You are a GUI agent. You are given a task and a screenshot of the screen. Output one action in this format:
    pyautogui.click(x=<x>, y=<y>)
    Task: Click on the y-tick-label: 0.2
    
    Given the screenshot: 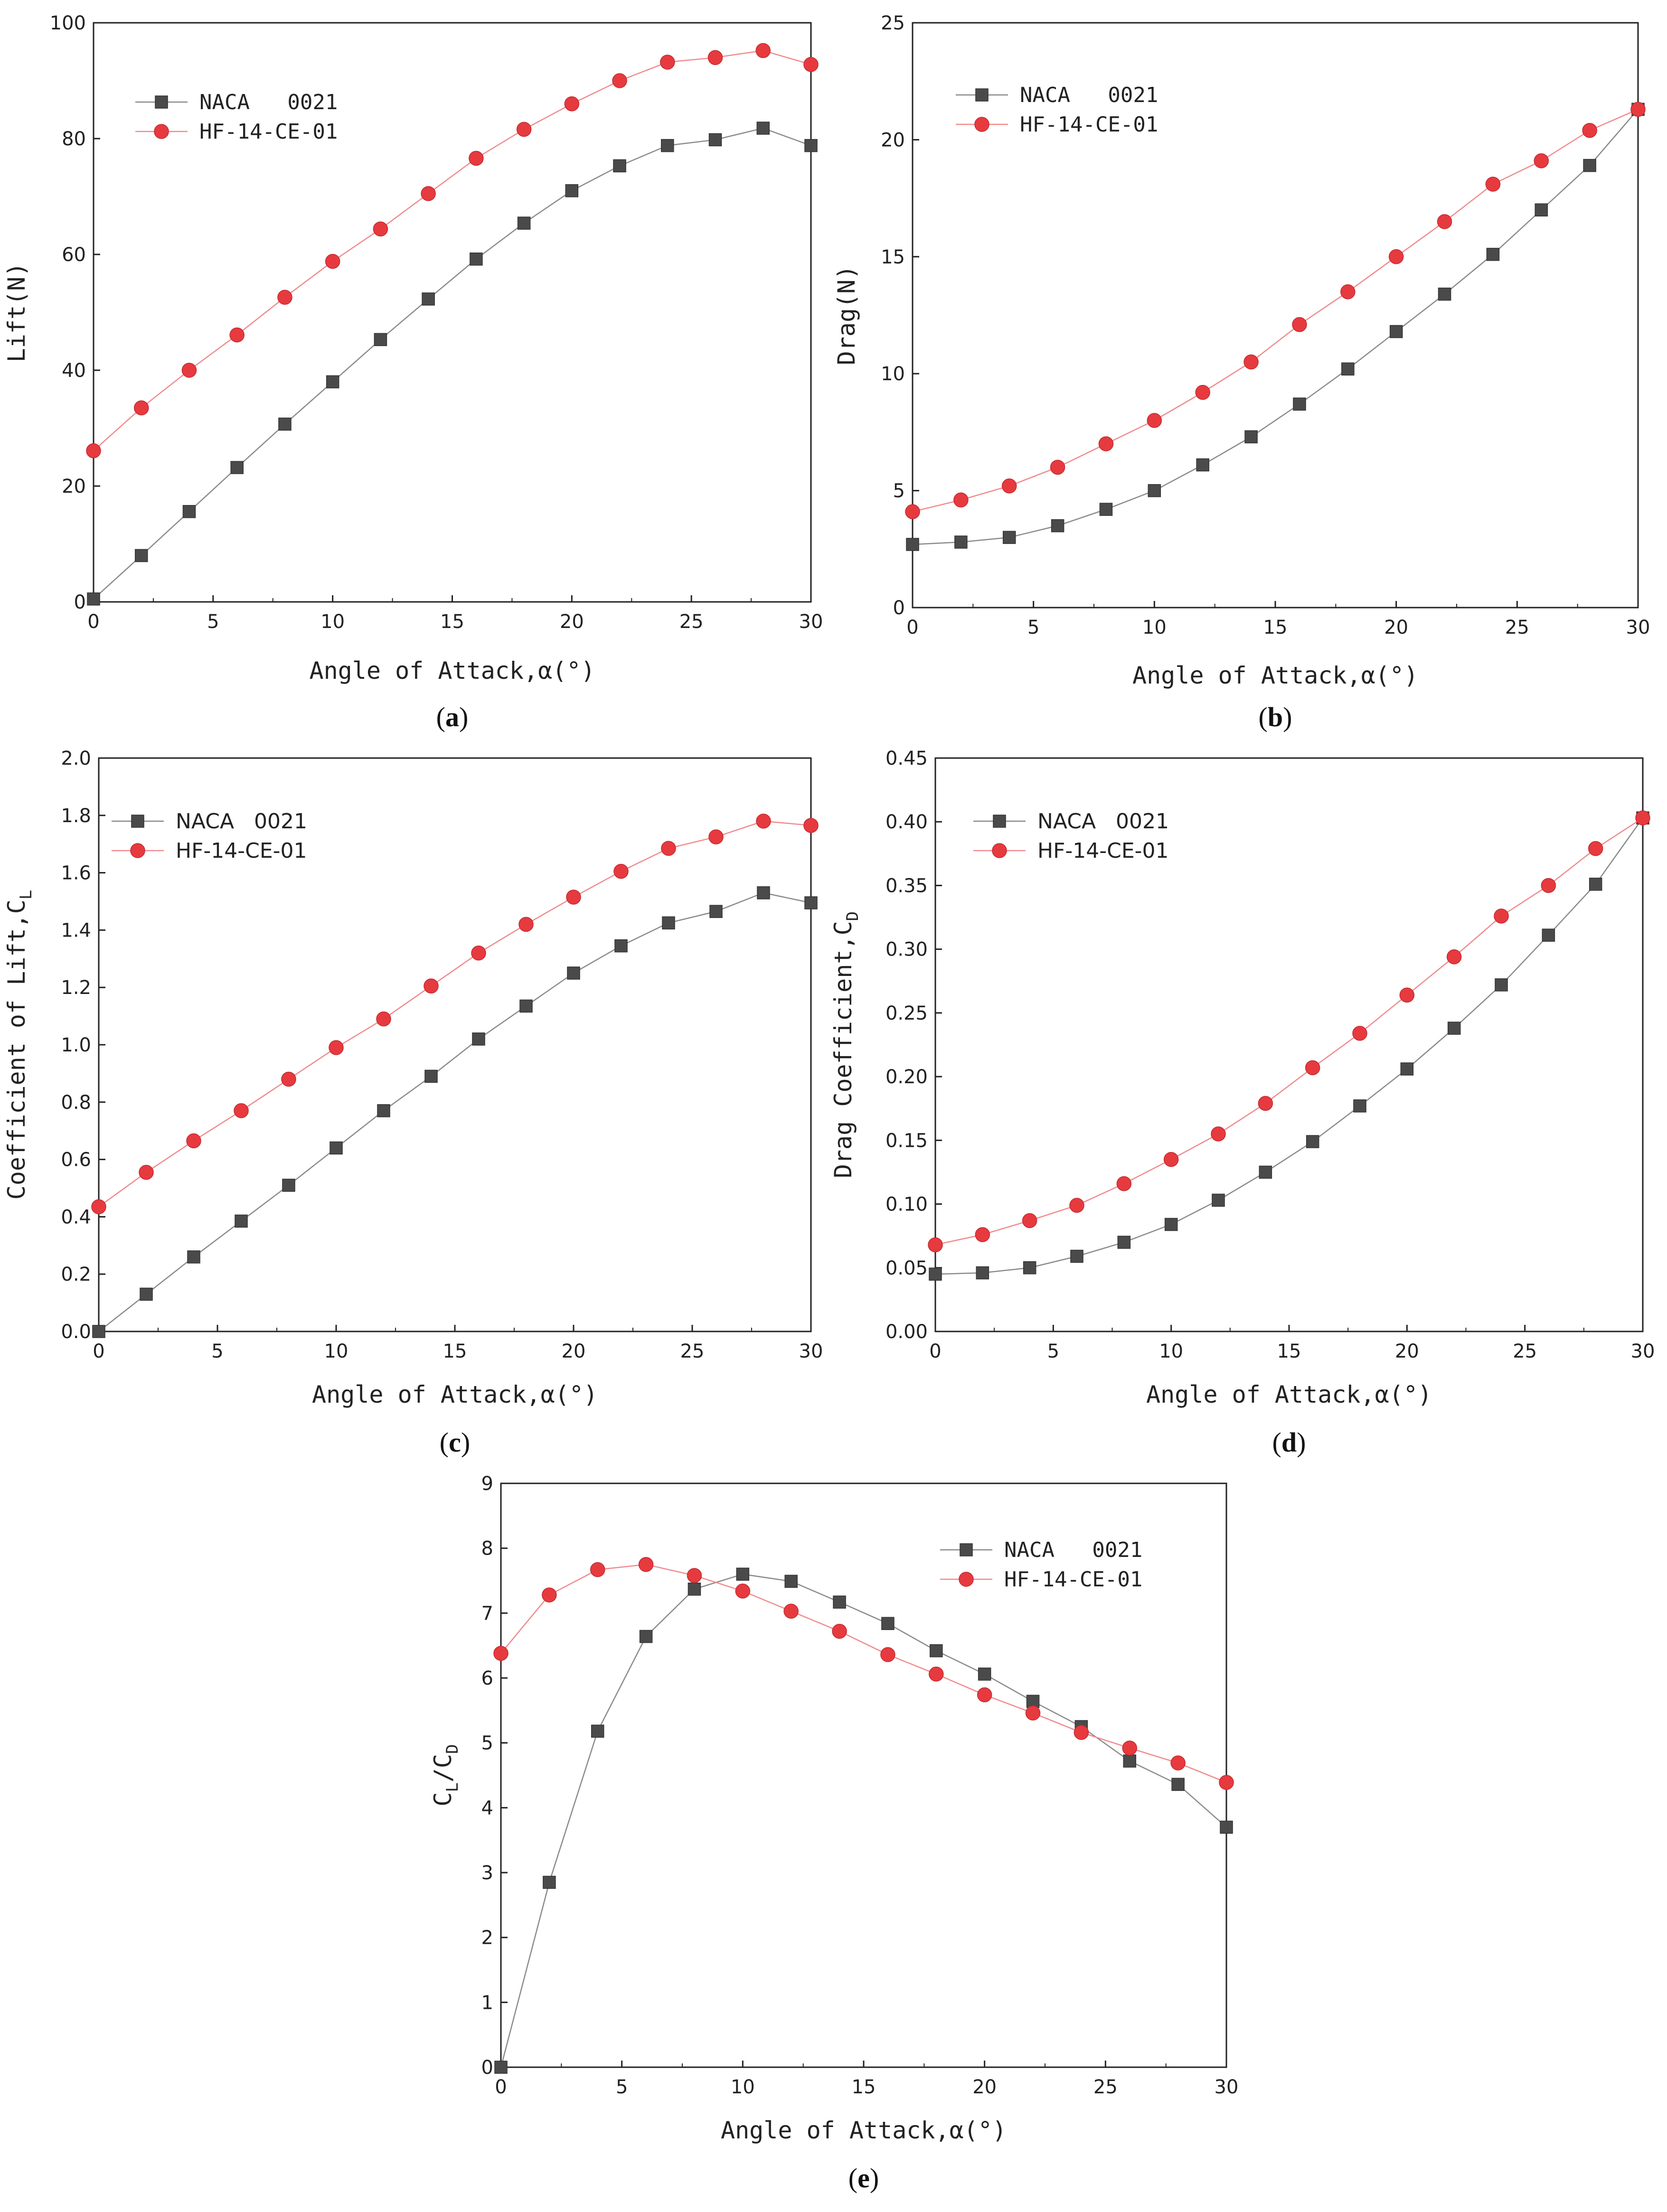 What is the action you would take?
    pyautogui.click(x=76, y=1274)
    